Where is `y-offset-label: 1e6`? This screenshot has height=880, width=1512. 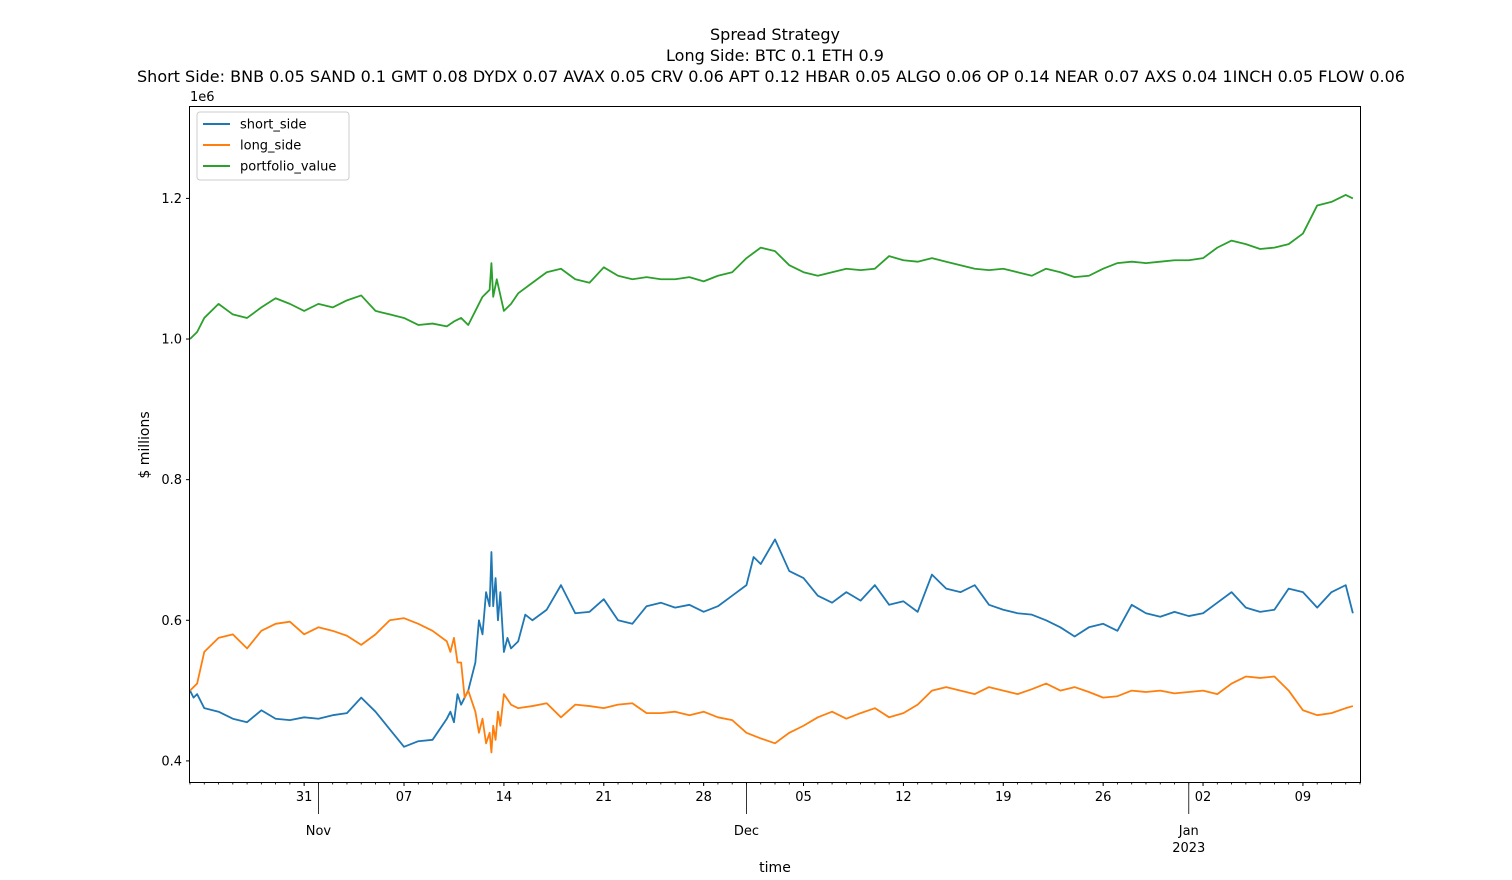
y-offset-label: 1e6 is located at coordinates (202, 97).